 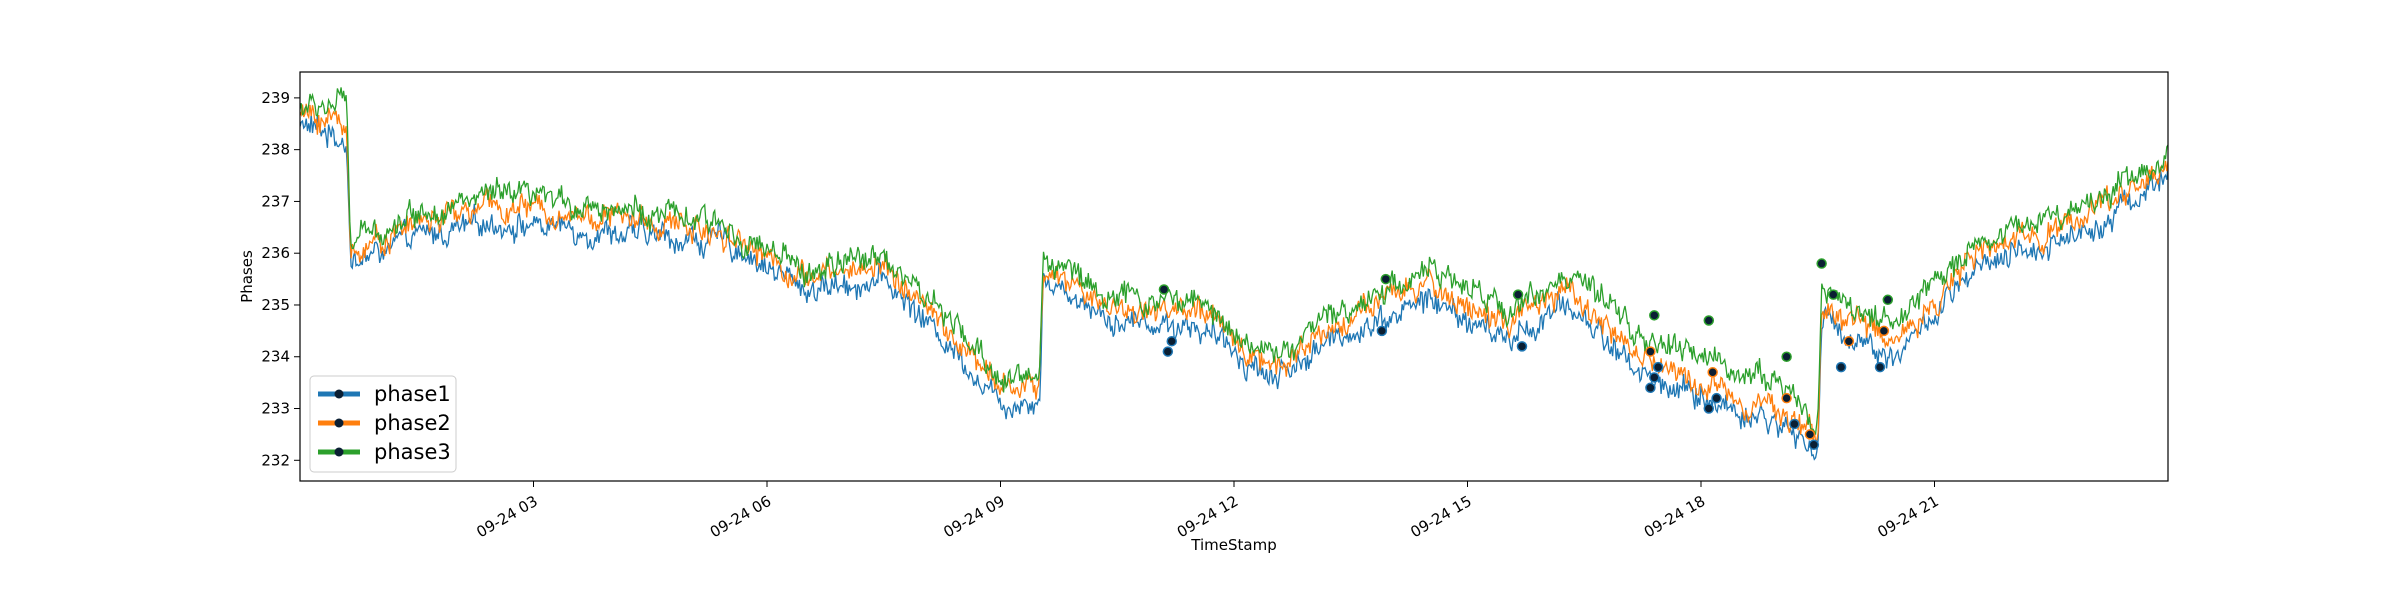 I want to click on y-tick-label: 237, so click(x=275, y=201).